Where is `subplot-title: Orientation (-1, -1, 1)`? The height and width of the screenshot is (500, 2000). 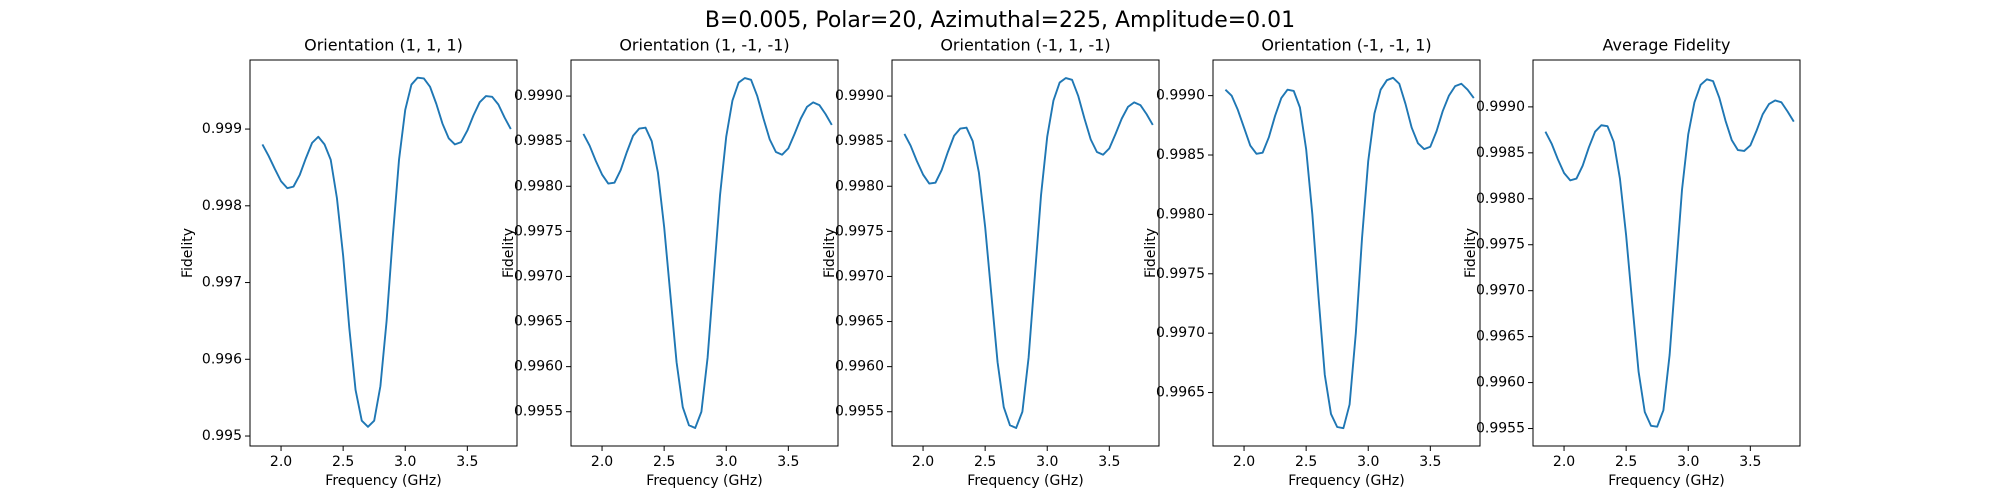
subplot-title: Orientation (-1, -1, 1) is located at coordinates (1346, 45).